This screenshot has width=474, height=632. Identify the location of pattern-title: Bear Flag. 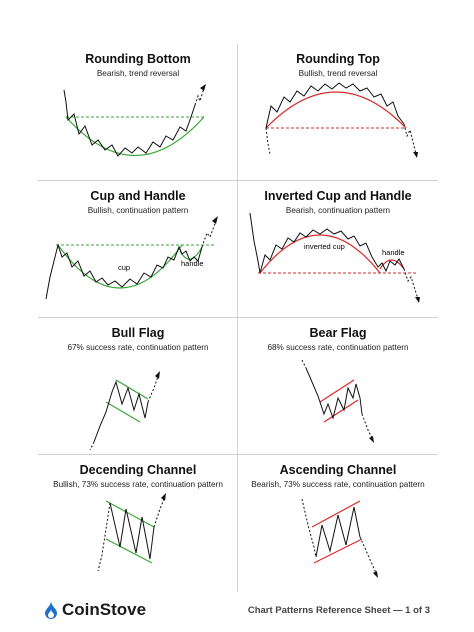
(338, 333).